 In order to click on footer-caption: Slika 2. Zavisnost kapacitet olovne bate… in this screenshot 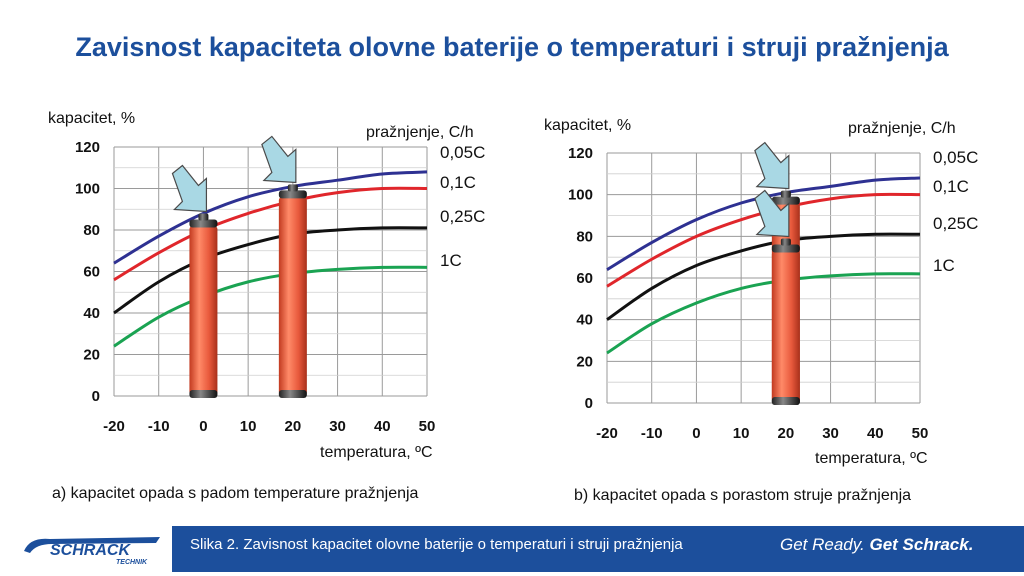, I will do `click(436, 544)`.